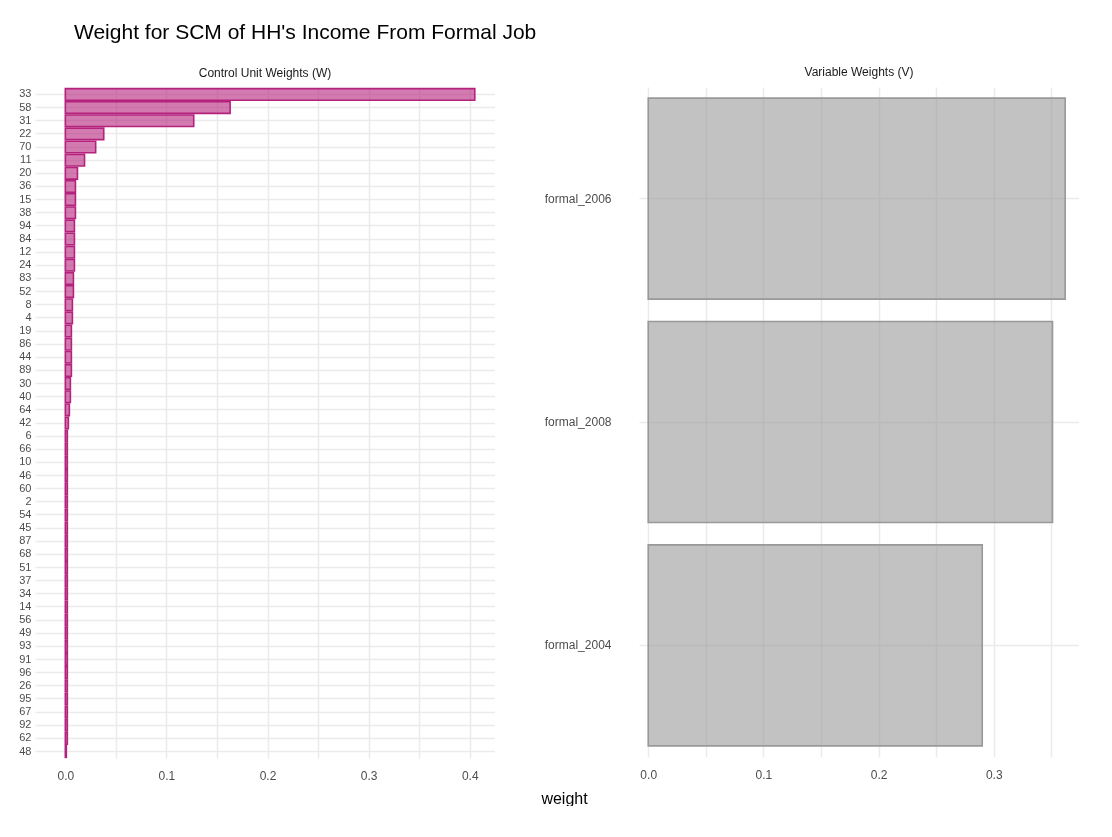 Image resolution: width=1112 pixels, height=837 pixels. I want to click on y-tick-label: 60, so click(25, 487).